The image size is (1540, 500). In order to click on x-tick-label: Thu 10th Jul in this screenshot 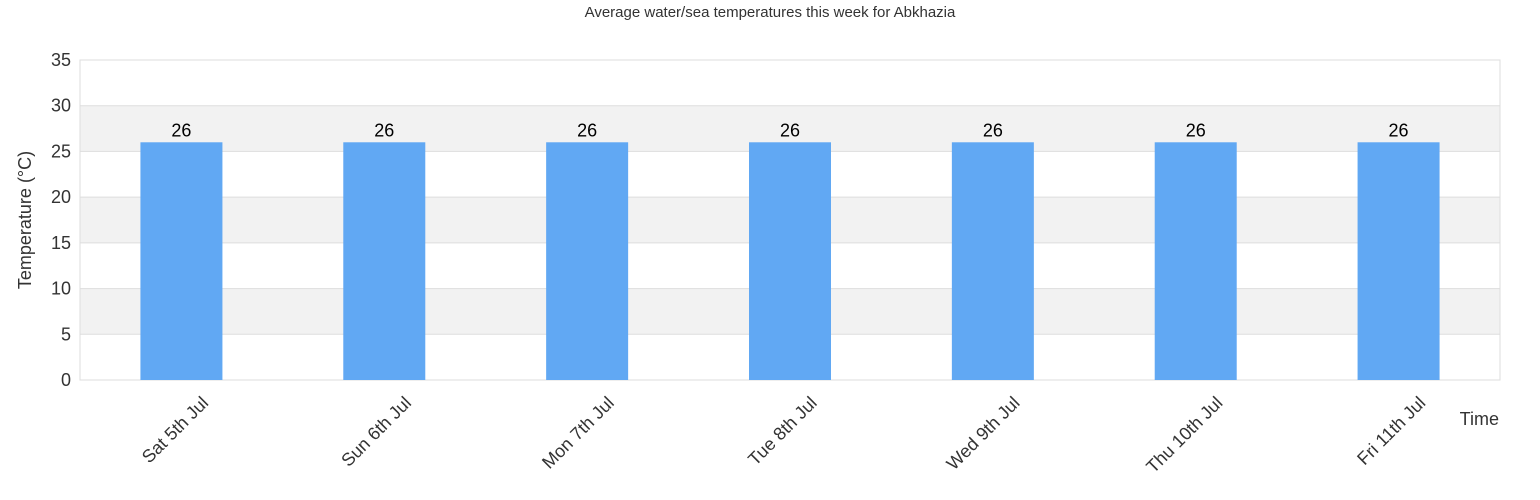, I will do `click(1184, 435)`.